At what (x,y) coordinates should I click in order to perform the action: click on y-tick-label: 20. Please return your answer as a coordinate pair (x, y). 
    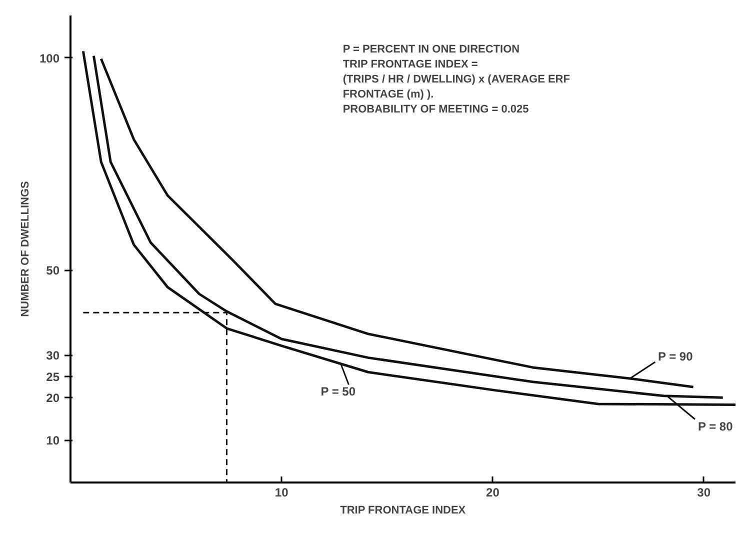
    Looking at the image, I should click on (53, 398).